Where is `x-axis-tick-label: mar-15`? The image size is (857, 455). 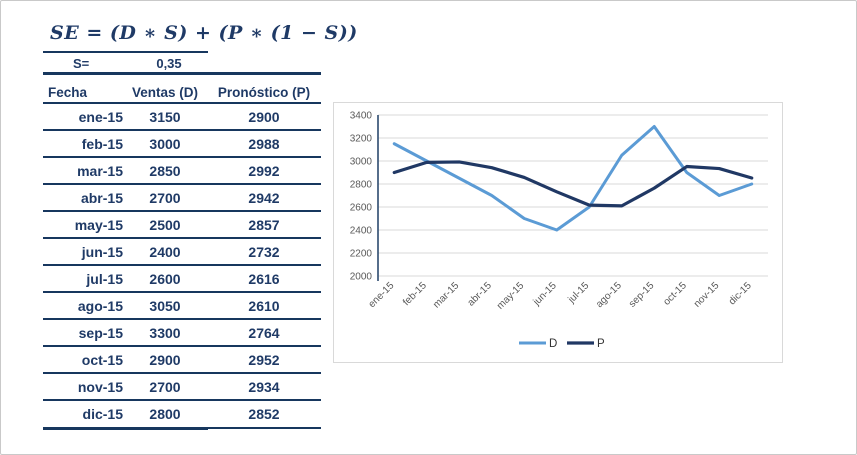
x-axis-tick-label: mar-15 is located at coordinates (446, 295).